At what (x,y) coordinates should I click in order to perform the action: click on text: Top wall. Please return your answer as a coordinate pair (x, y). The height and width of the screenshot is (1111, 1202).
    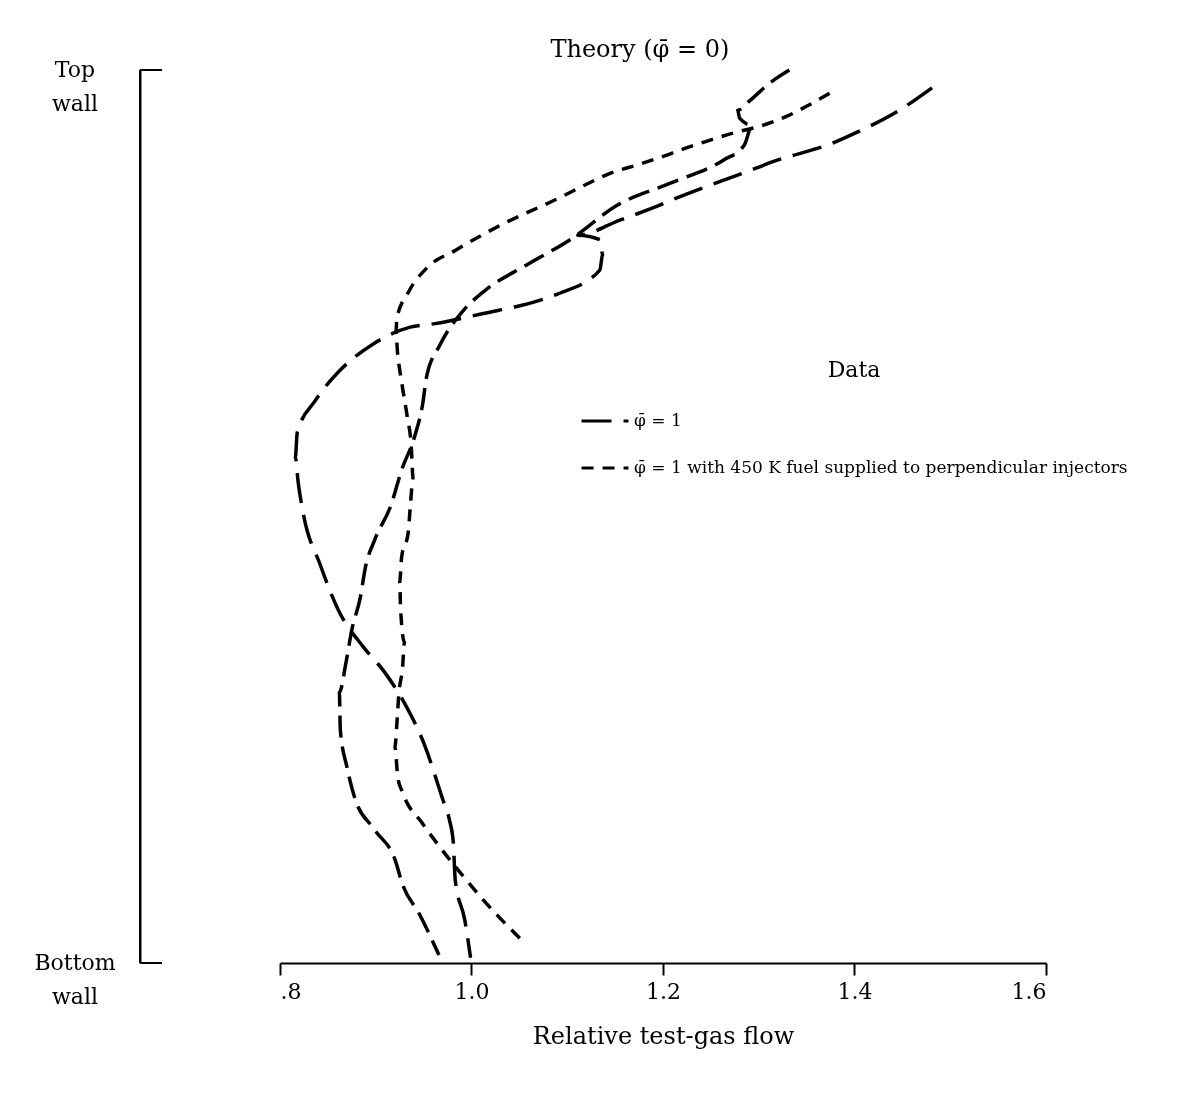
    Looking at the image, I should click on (75, 86).